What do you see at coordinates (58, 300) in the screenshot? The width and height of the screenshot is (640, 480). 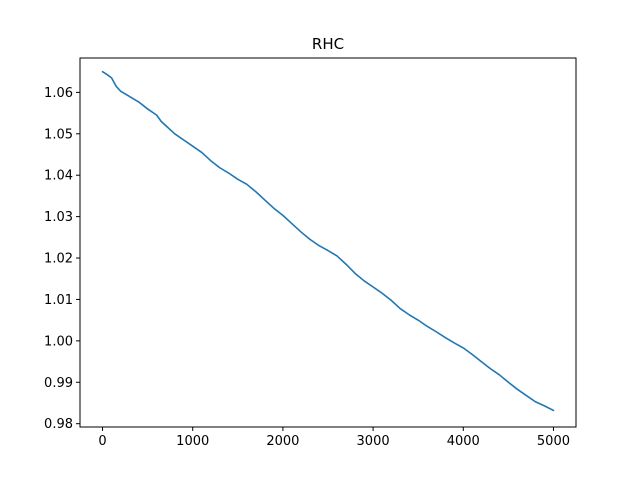 I see `y-tick-label: 1.01` at bounding box center [58, 300].